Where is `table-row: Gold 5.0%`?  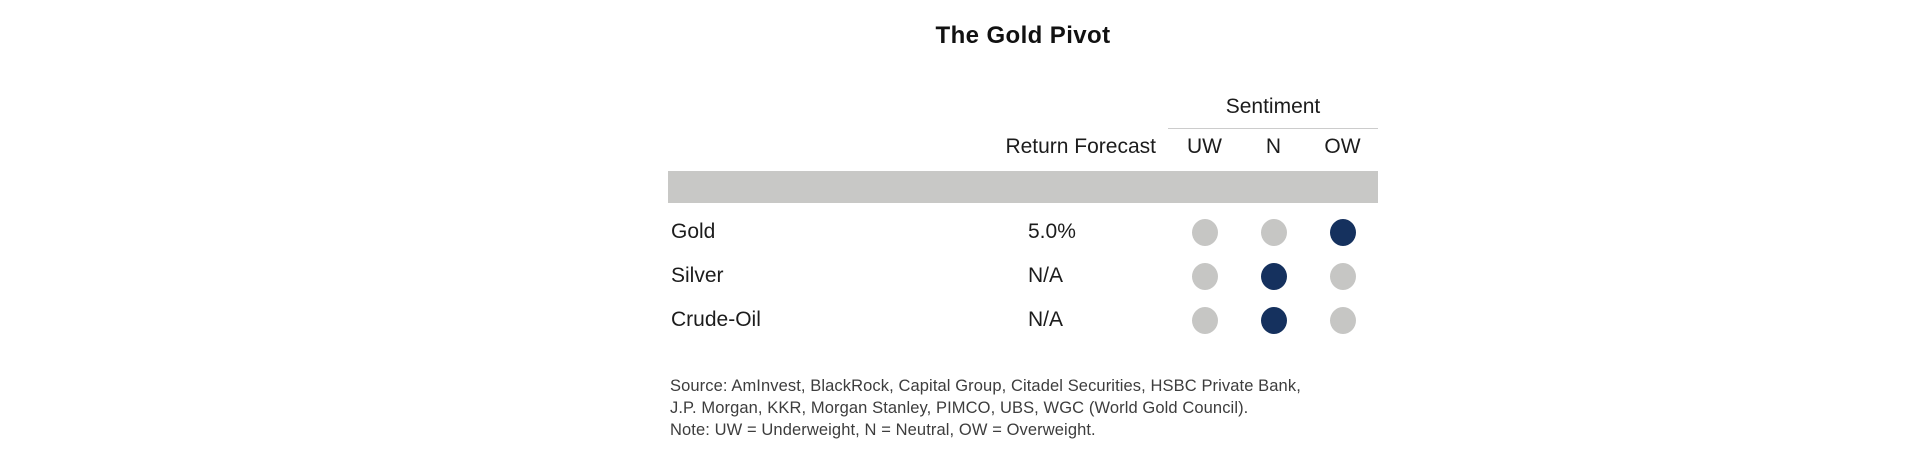 table-row: Gold 5.0% is located at coordinates (1023, 232).